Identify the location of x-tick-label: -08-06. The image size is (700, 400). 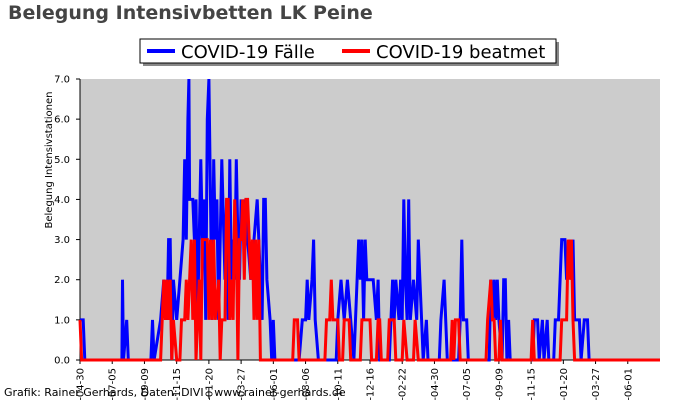
(306, 384).